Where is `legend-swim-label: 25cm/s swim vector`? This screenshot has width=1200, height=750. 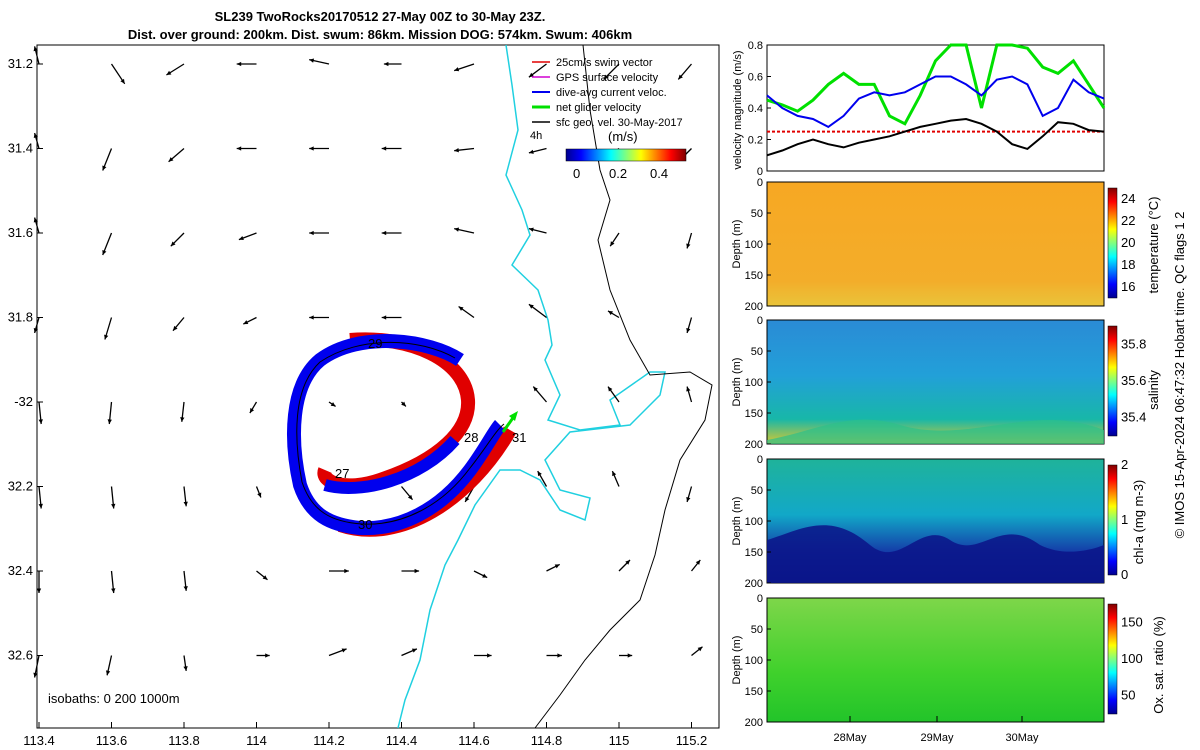
legend-swim-label: 25cm/s swim vector is located at coordinates (604, 63).